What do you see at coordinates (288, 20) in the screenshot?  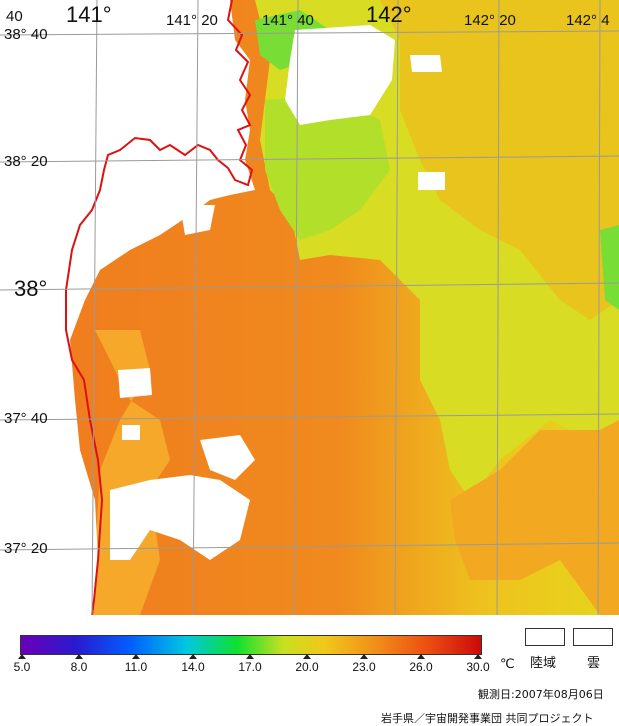 I see `lon-label-141-40: 141° 40` at bounding box center [288, 20].